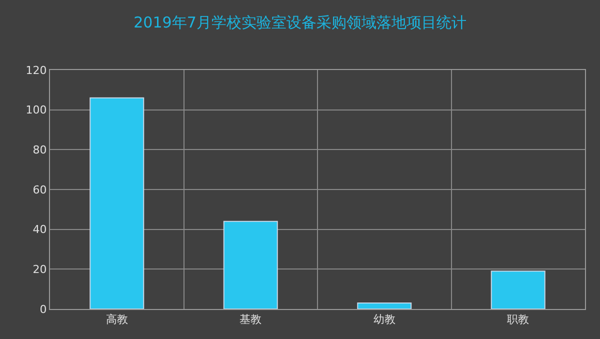 Image resolution: width=600 pixels, height=339 pixels. What do you see at coordinates (36, 110) in the screenshot?
I see `y-tick-label: 100` at bounding box center [36, 110].